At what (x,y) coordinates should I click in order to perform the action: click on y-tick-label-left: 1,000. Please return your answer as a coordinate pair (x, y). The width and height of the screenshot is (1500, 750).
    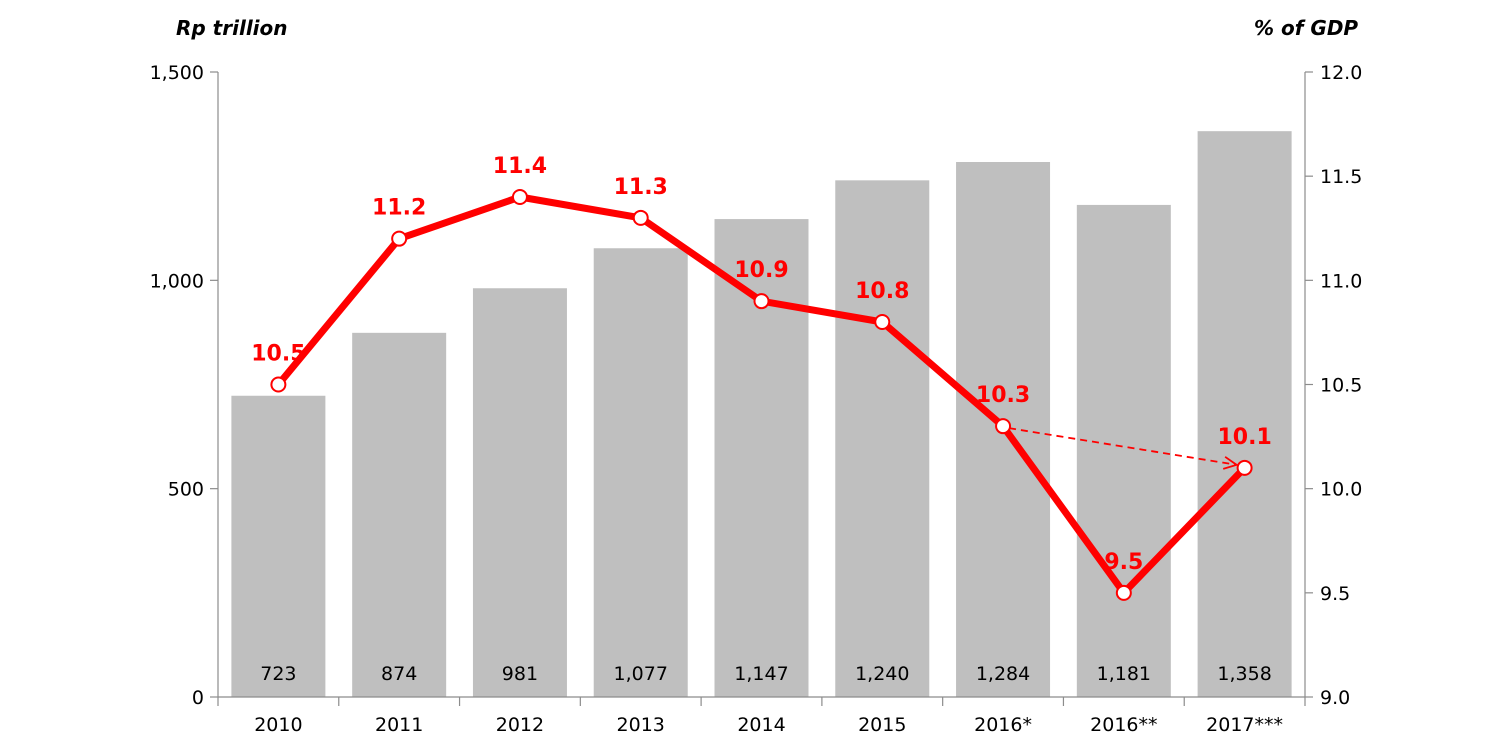
    Looking at the image, I should click on (177, 281).